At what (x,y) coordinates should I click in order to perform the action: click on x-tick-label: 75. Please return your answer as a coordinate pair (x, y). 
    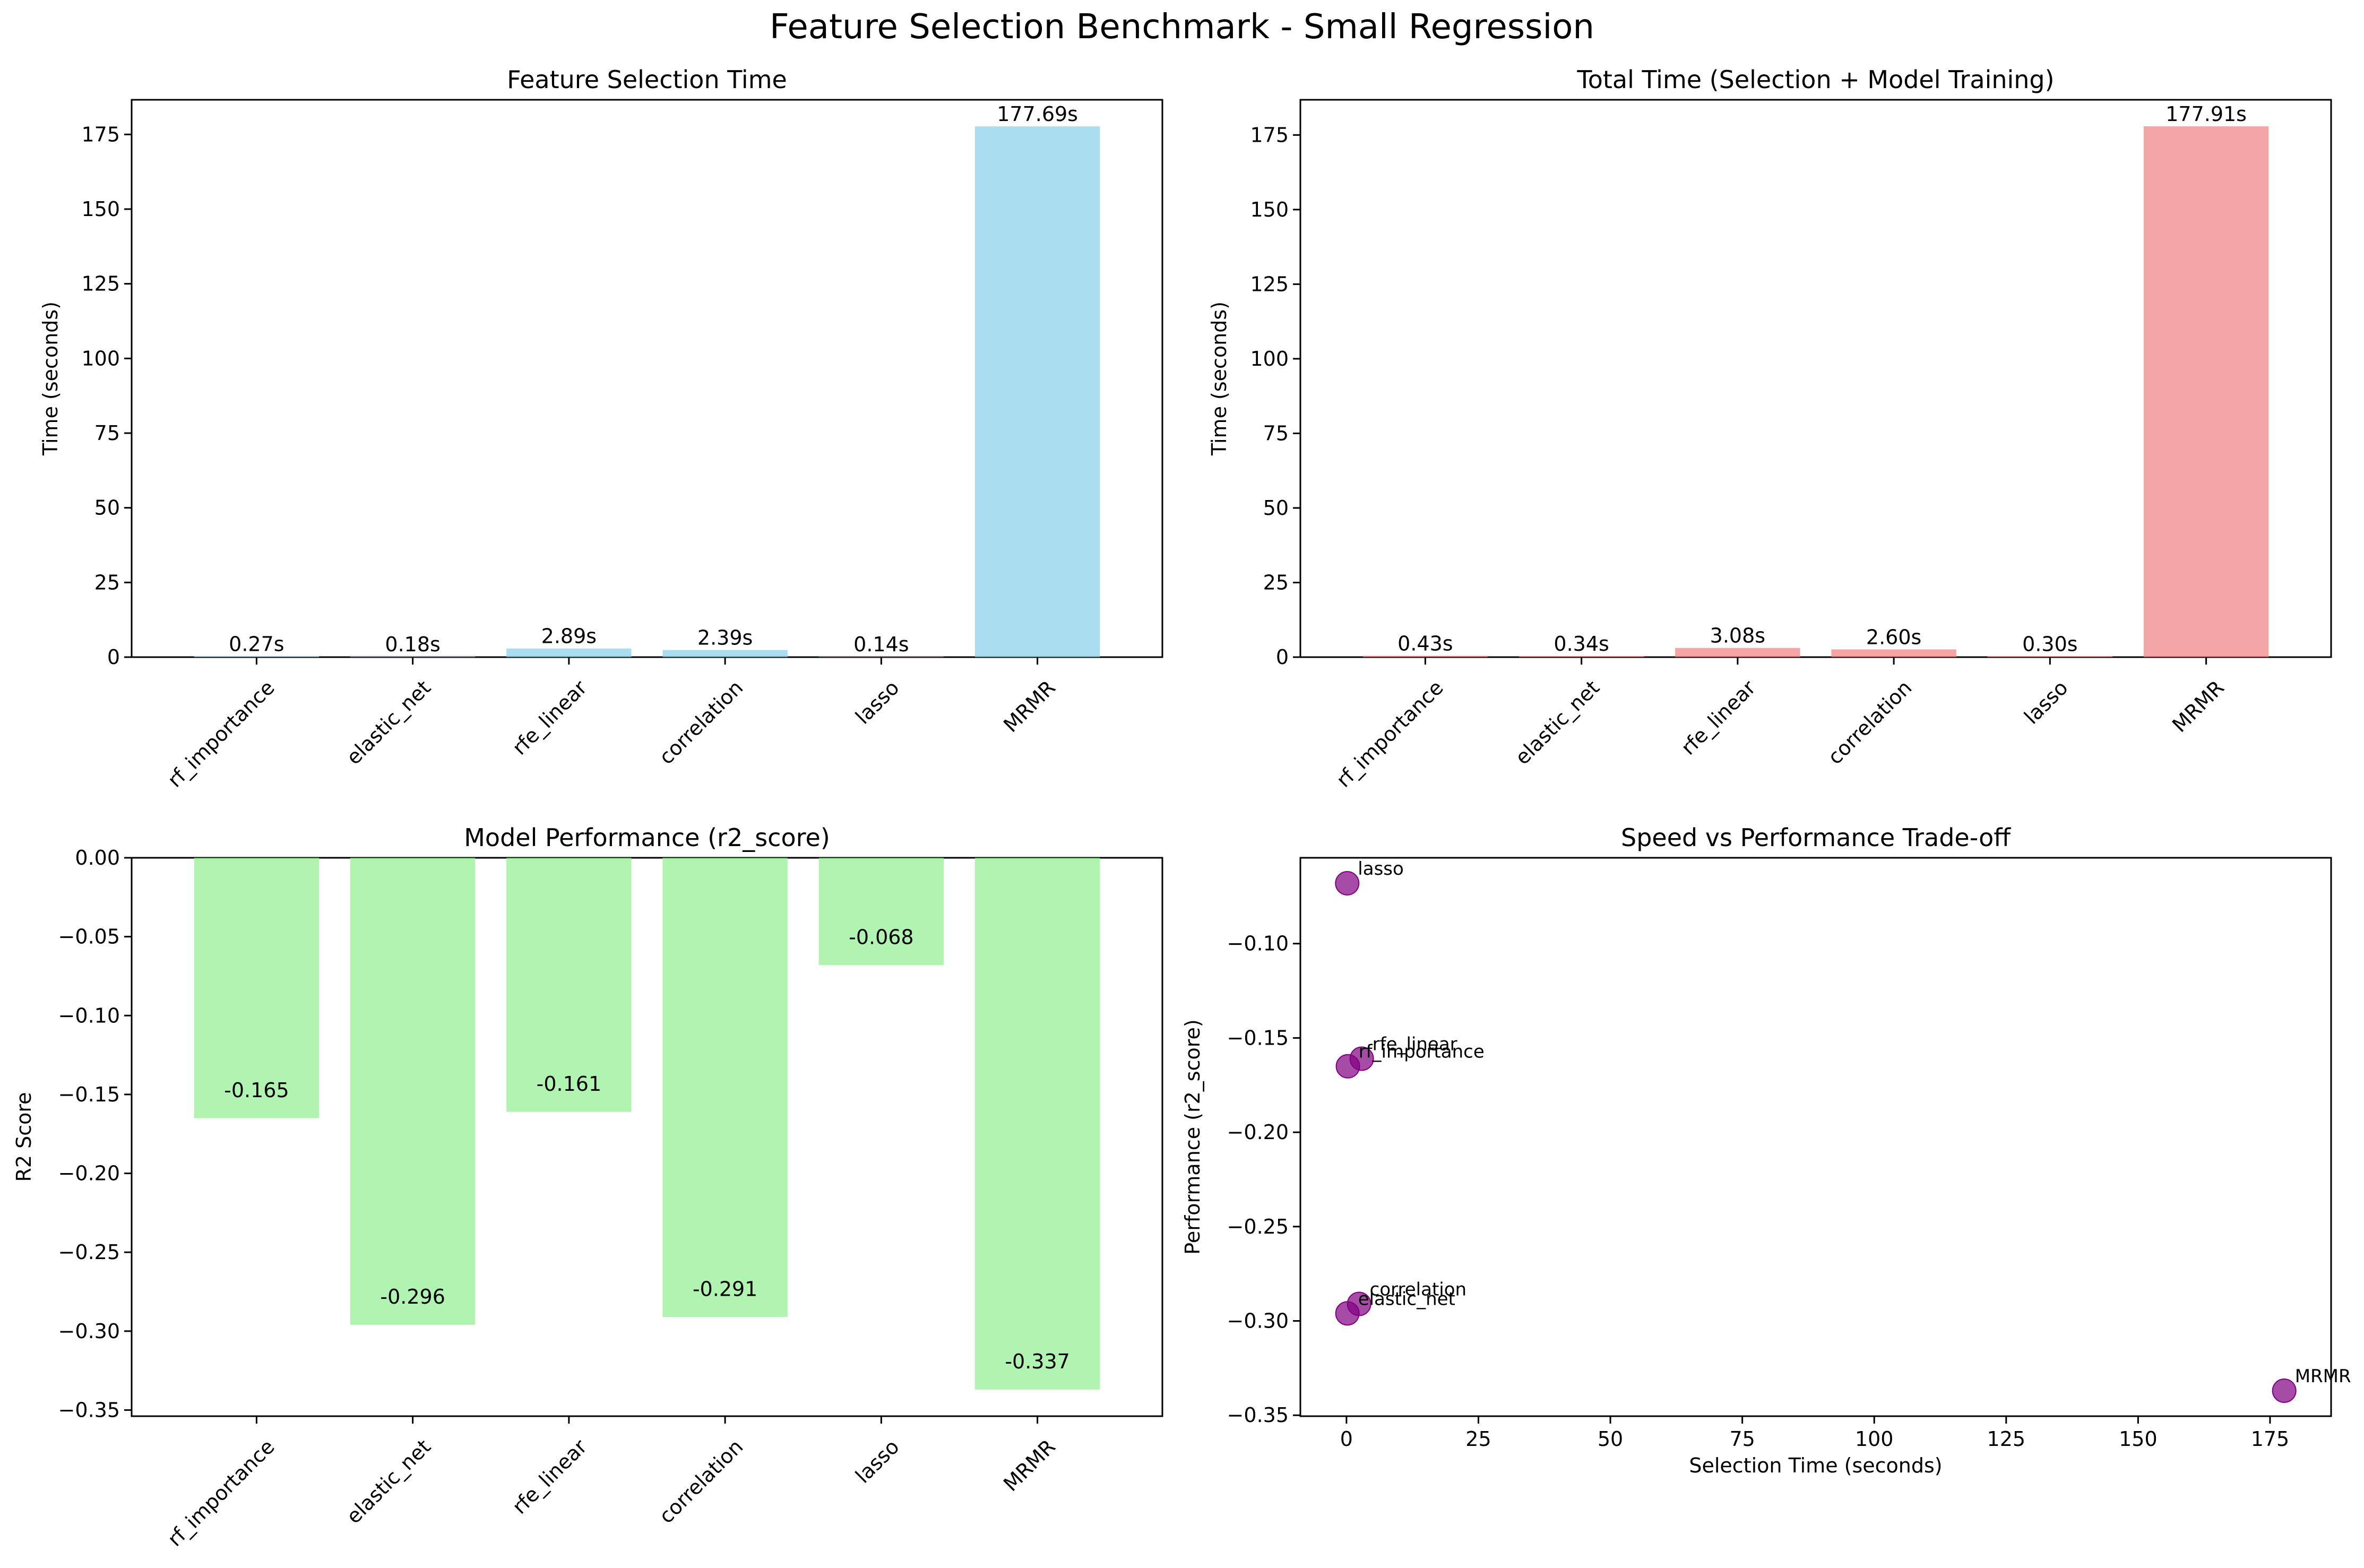
    Looking at the image, I should click on (1742, 1439).